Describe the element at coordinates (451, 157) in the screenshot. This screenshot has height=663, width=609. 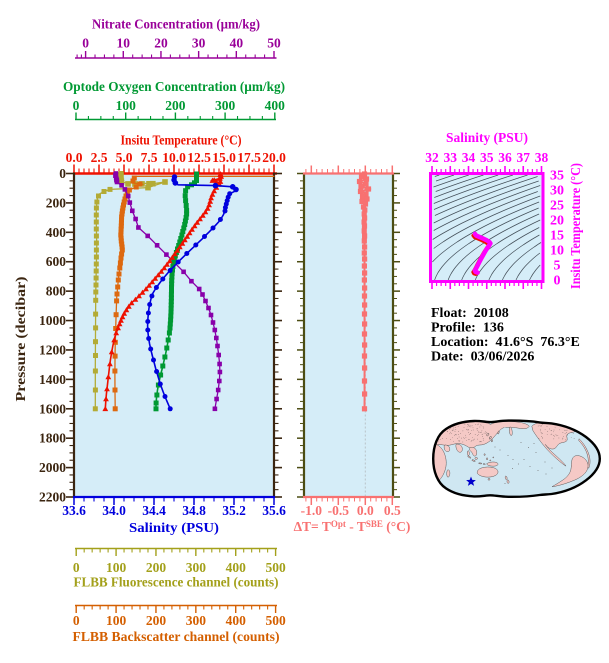
I see `svg-text: 33` at that location.